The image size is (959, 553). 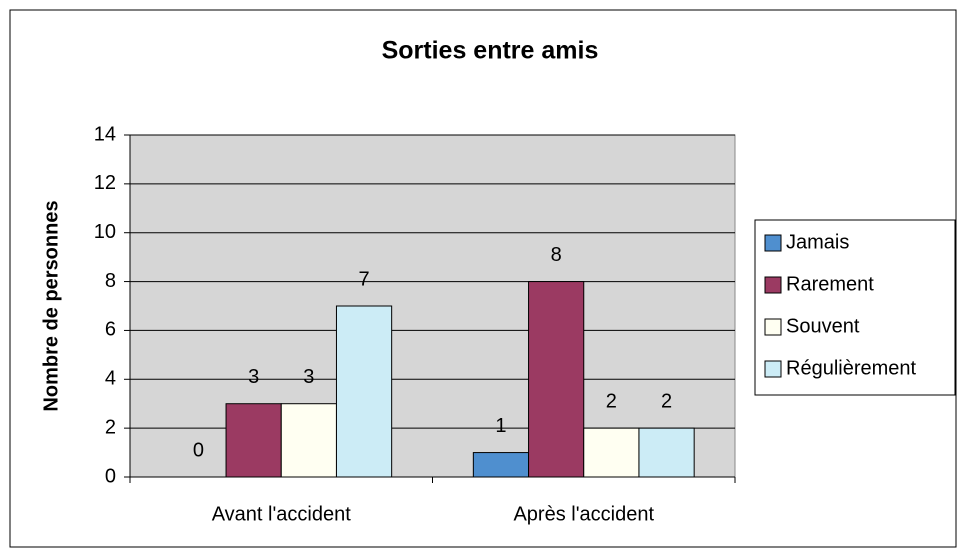 What do you see at coordinates (51, 305) in the screenshot?
I see `y-axis-label: Nombre de personnes` at bounding box center [51, 305].